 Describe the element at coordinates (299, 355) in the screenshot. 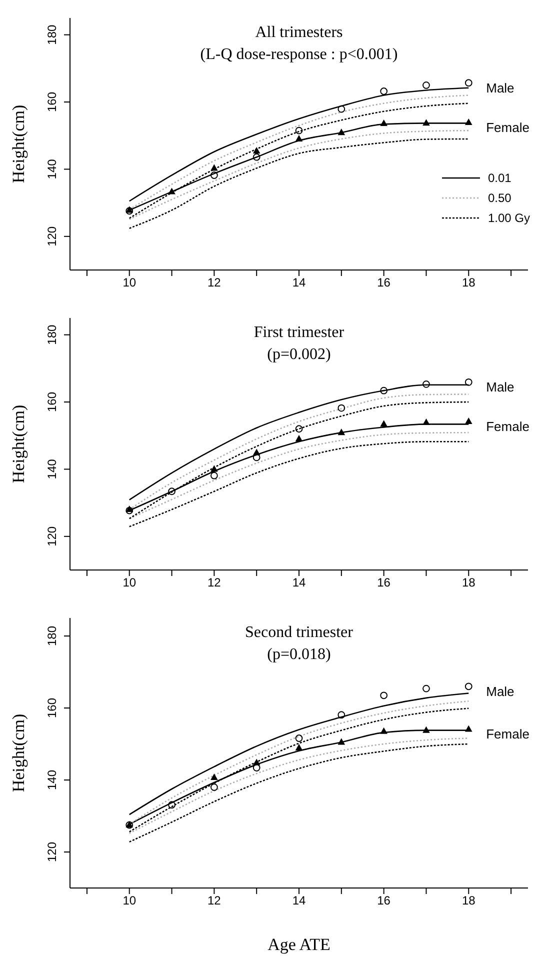

I see `text: (p=0.002)` at that location.